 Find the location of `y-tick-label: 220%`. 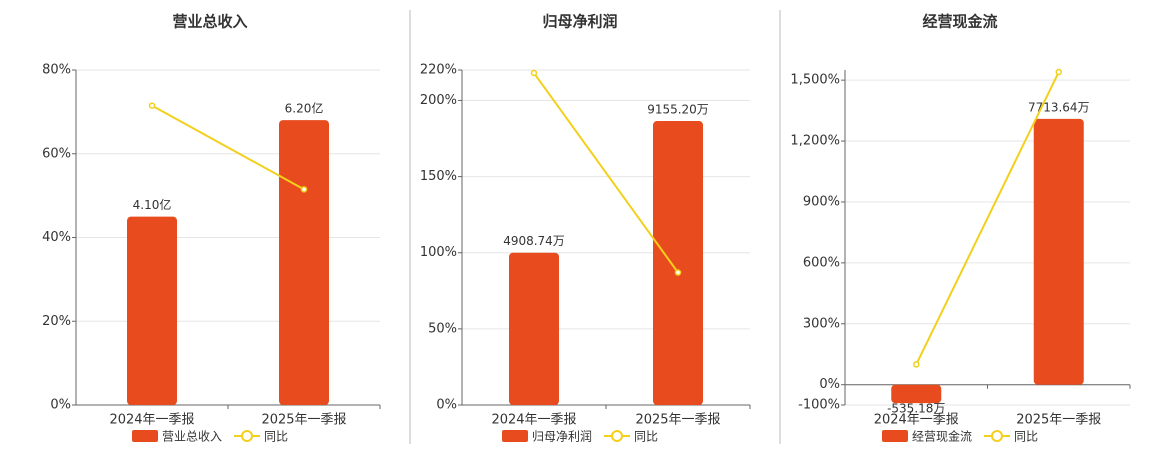

y-tick-label: 220% is located at coordinates (438, 70).